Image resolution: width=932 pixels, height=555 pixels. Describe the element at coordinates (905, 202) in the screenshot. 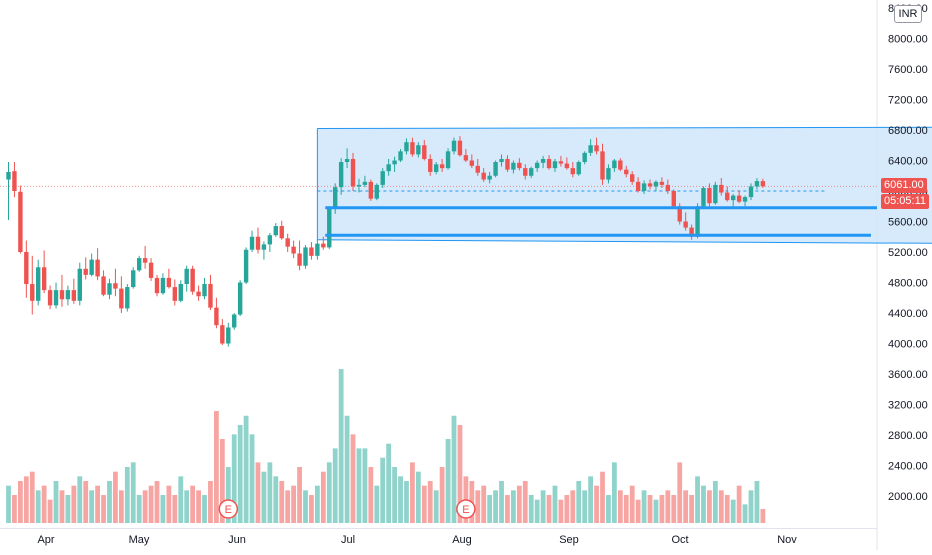

I see `bar-countdown-badge: 05:05:11` at that location.